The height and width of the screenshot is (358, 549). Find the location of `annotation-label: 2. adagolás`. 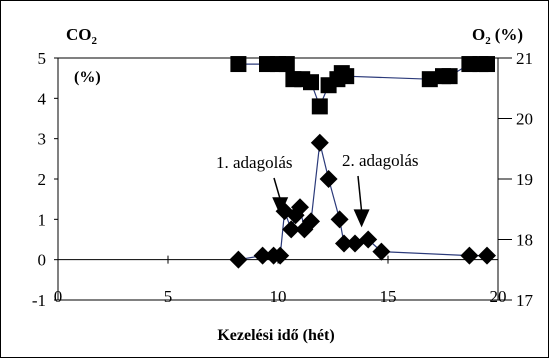

annotation-label: 2. adagolás is located at coordinates (380, 160).